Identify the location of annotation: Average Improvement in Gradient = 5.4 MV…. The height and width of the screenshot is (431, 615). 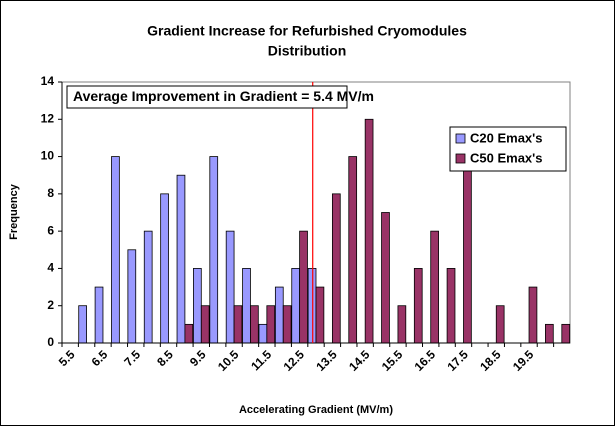
(223, 96).